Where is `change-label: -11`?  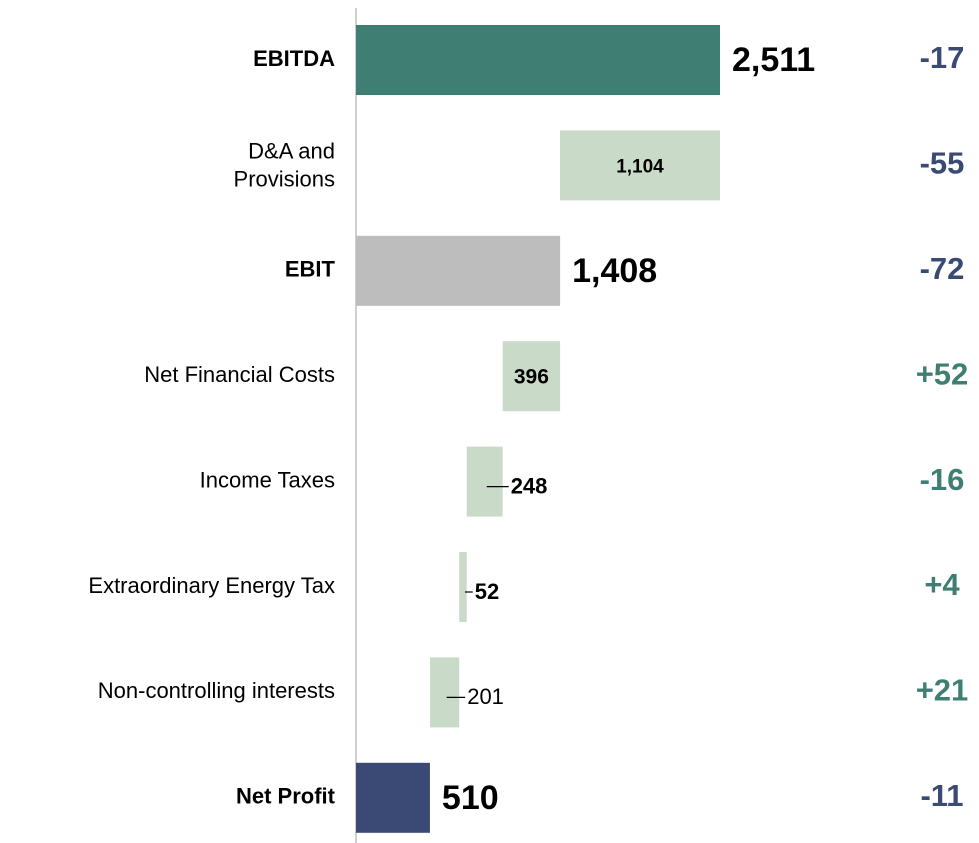 change-label: -11 is located at coordinates (941, 795).